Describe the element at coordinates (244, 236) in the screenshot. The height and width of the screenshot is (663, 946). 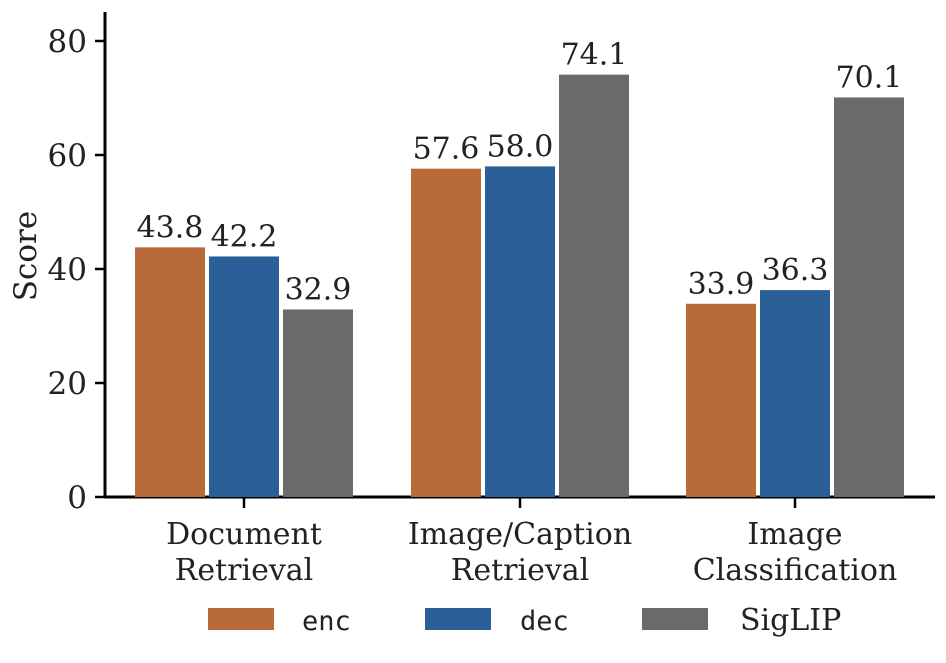
I see `bar-value-label: 42.2` at that location.